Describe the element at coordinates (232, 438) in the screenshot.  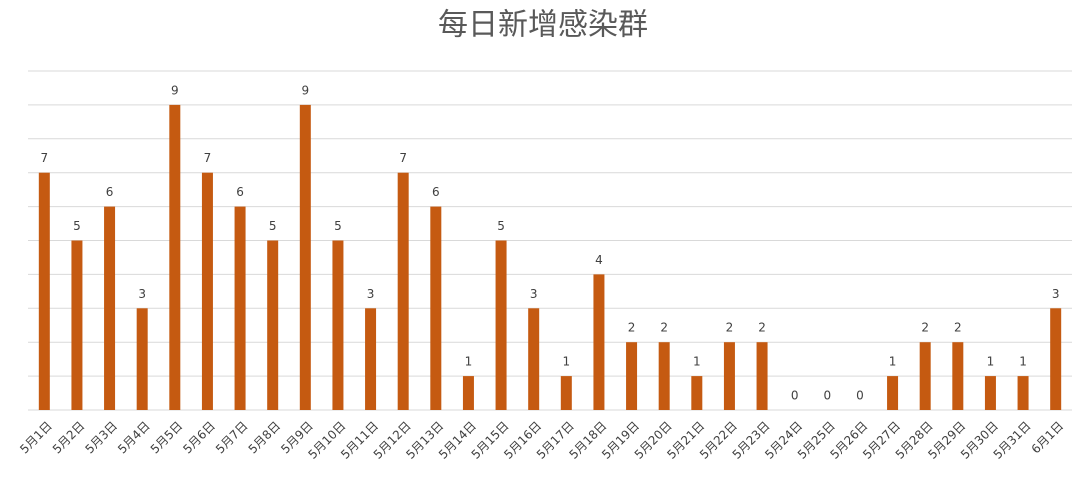
I see `x-tick-label: 5月7日` at that location.